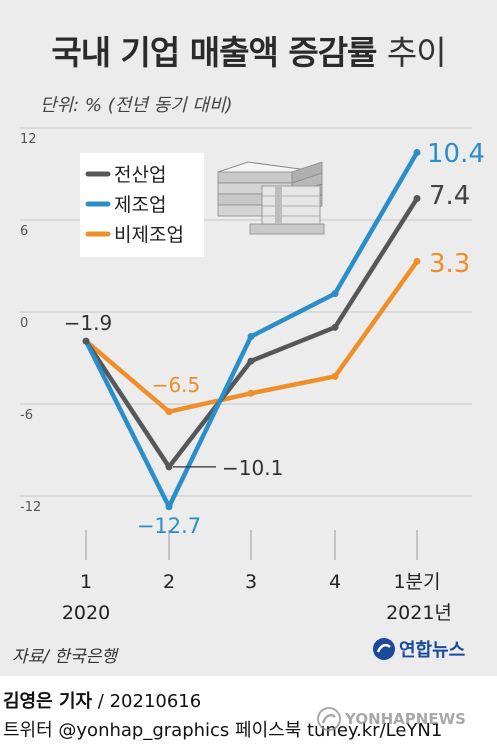 Image resolution: width=497 pixels, height=750 pixels. I want to click on x-tick-label: 2, so click(169, 582).